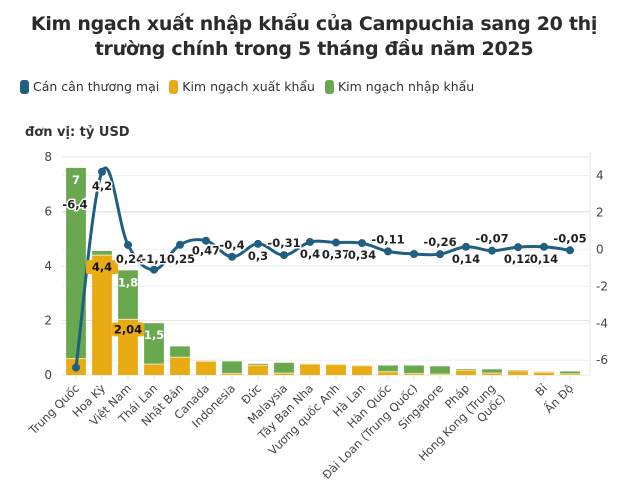  What do you see at coordinates (558, 398) in the screenshot?
I see `x-tick-label: Ấn Độ` at bounding box center [558, 398].